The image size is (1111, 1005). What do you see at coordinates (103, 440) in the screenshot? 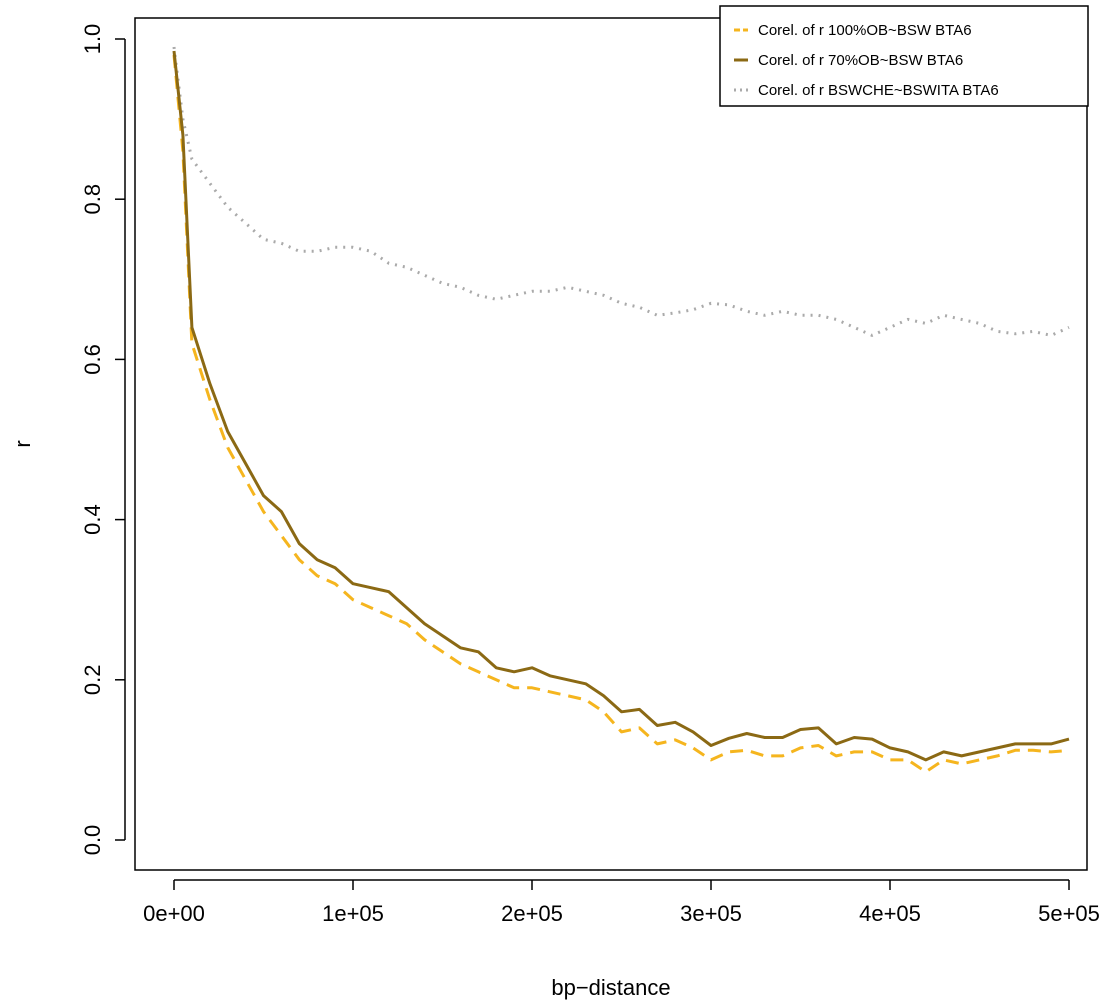
I see `y-axis: 0.0 0.2 0.4 0.6 0.8 1.0` at bounding box center [103, 440].